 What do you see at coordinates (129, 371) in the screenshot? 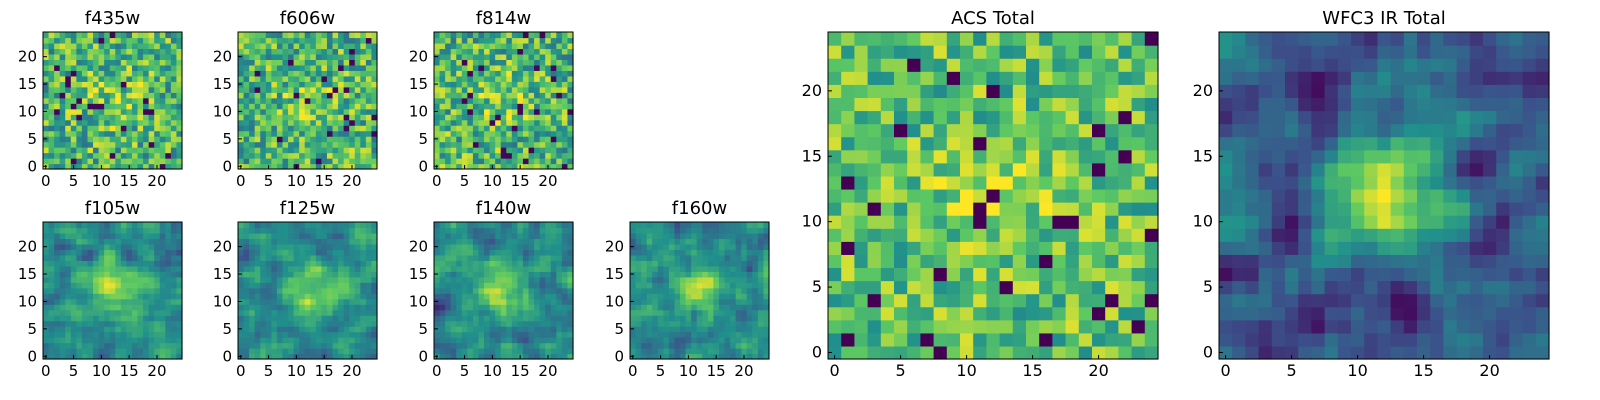
I see `x-tick-label: 15` at bounding box center [129, 371].